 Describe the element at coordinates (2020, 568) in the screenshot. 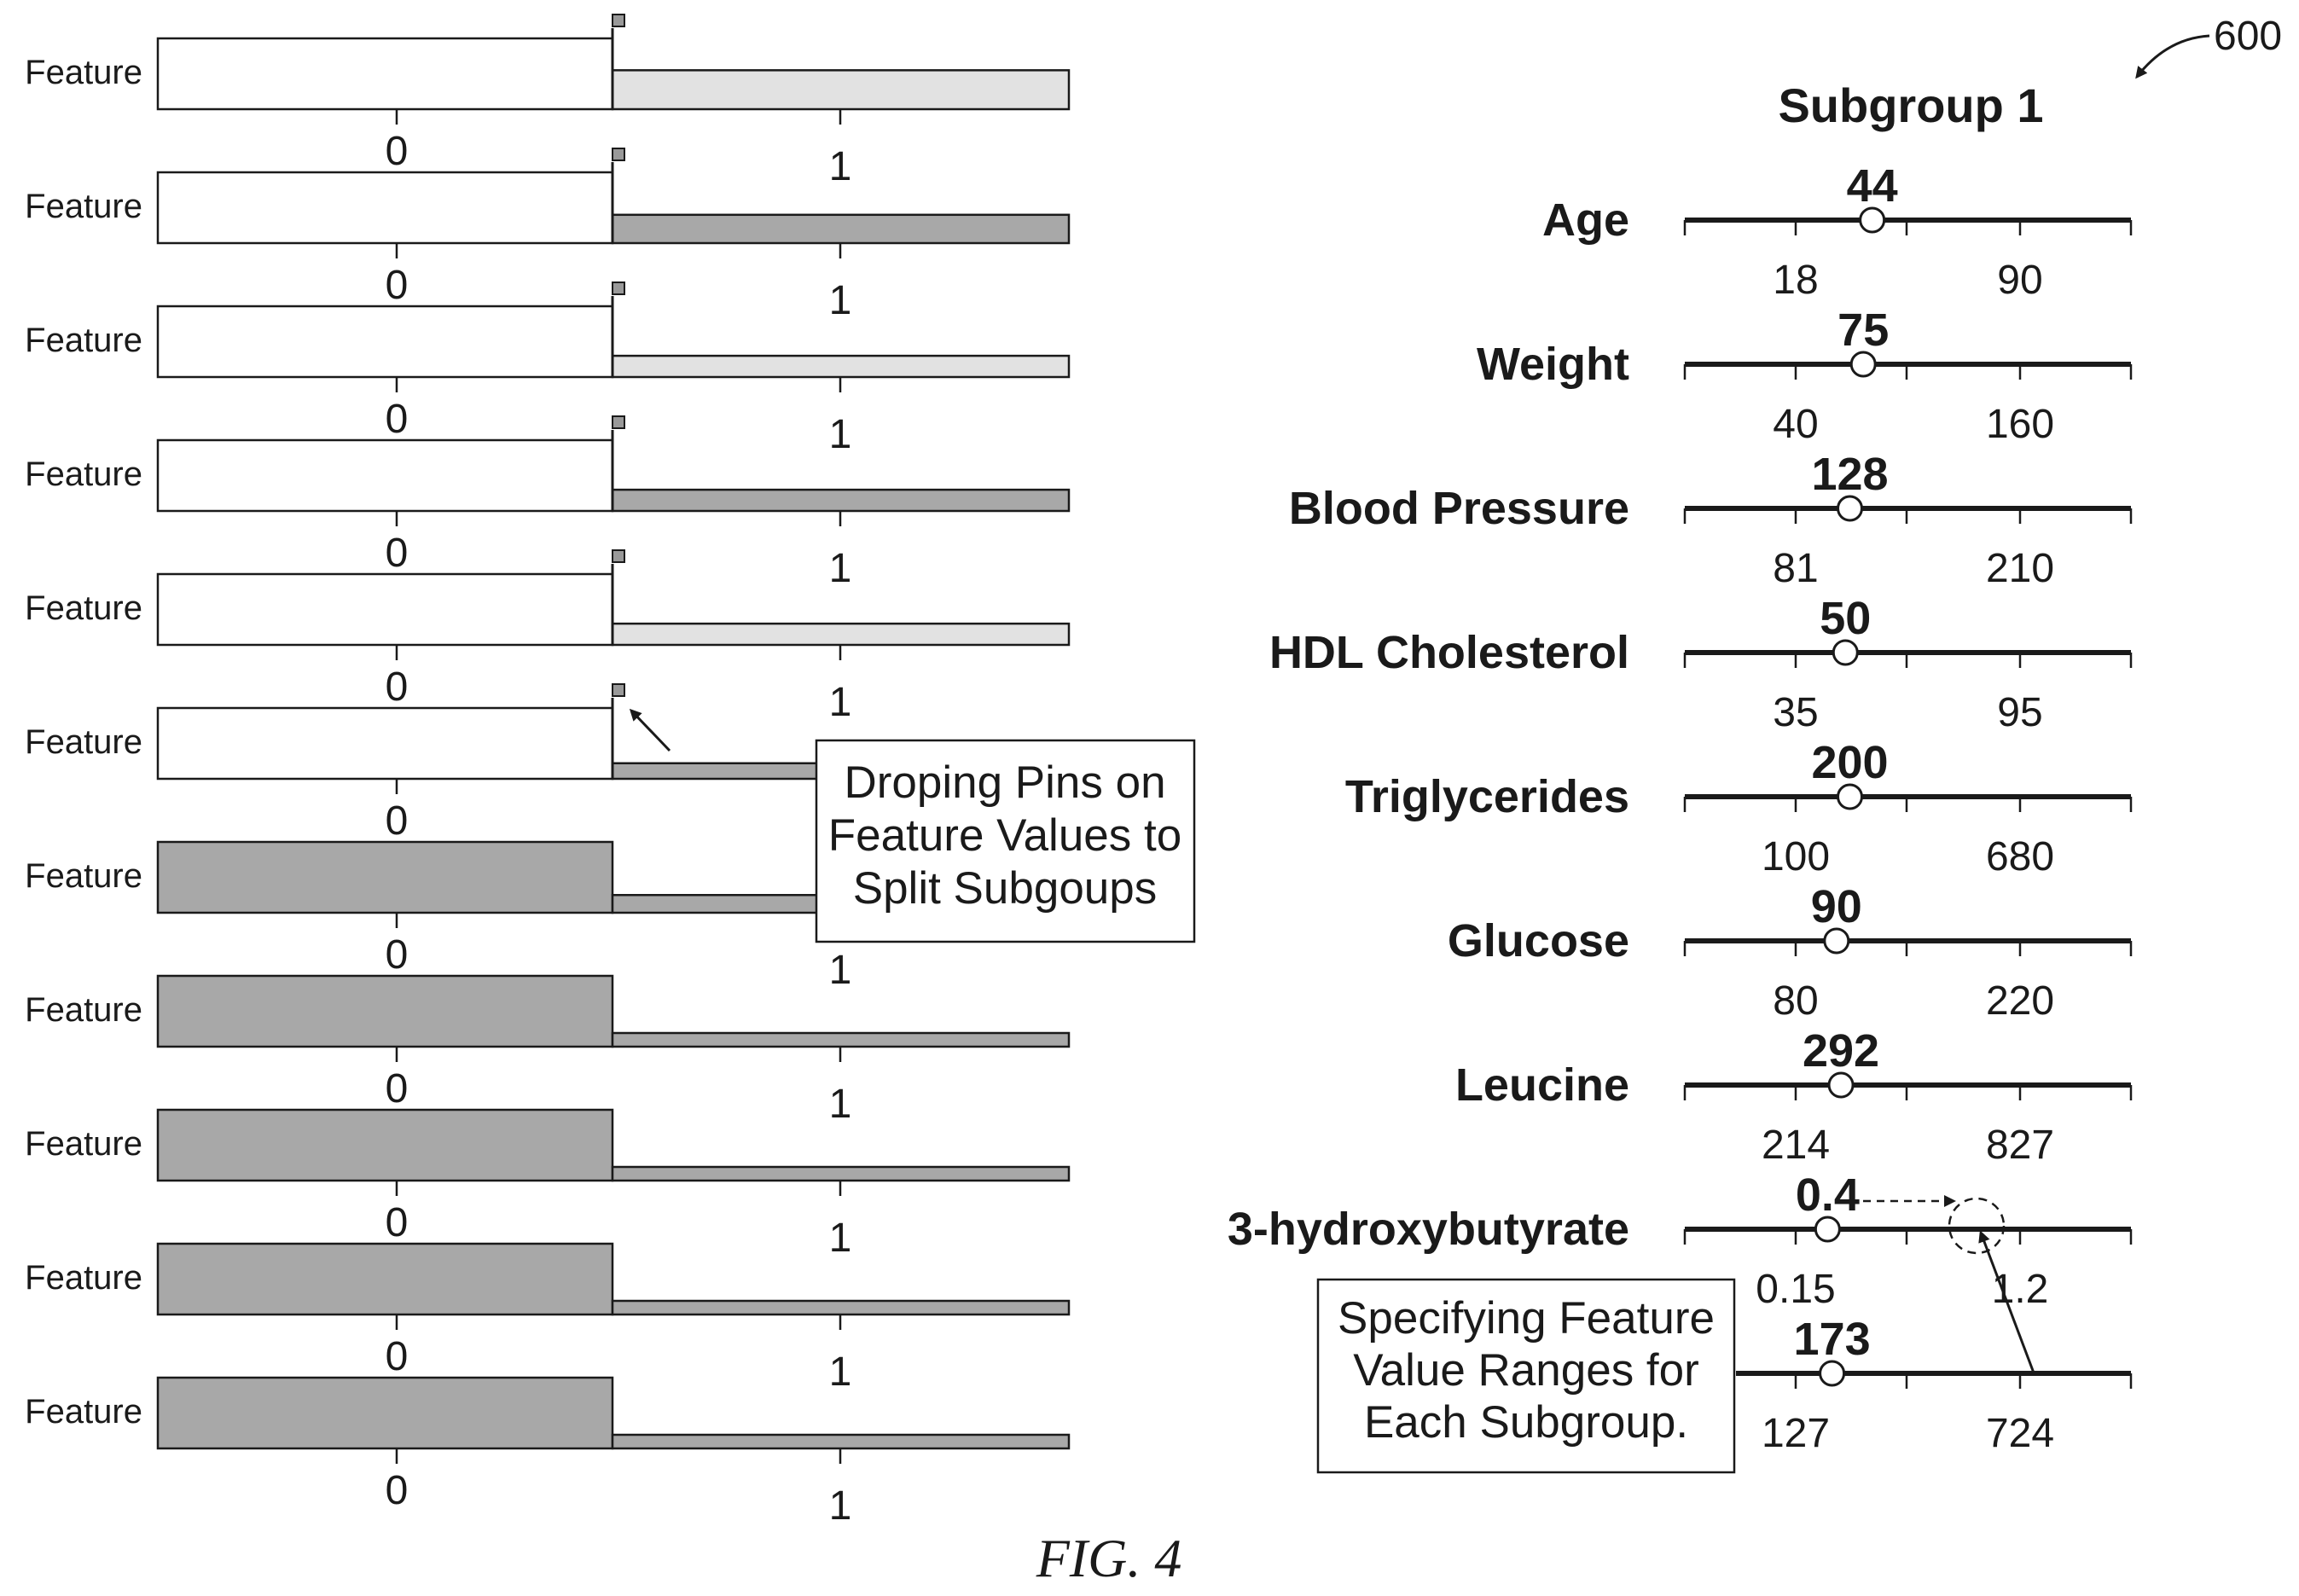

I see `slider-max-label: 210` at that location.